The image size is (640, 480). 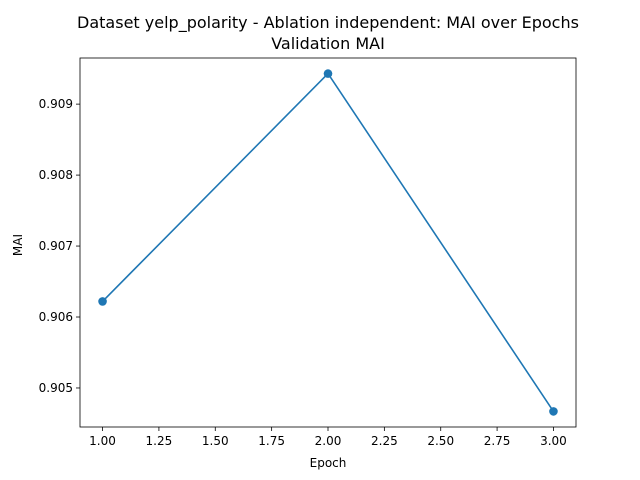 I want to click on x-tick-label: 1.50, so click(x=215, y=441).